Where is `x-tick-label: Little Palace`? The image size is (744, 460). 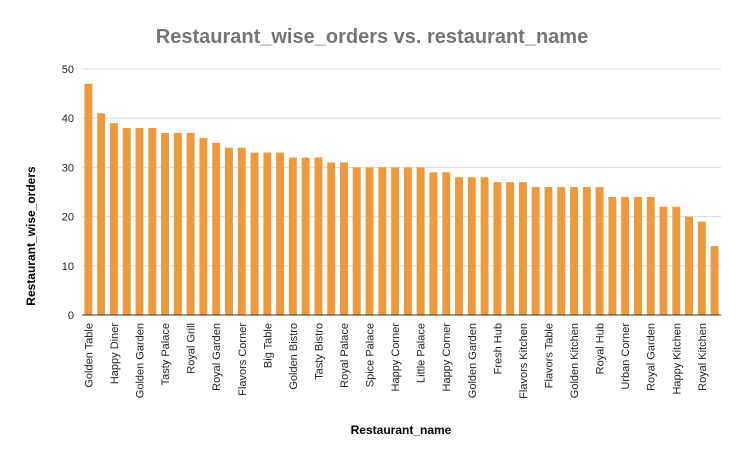 x-tick-label: Little Palace is located at coordinates (422, 353).